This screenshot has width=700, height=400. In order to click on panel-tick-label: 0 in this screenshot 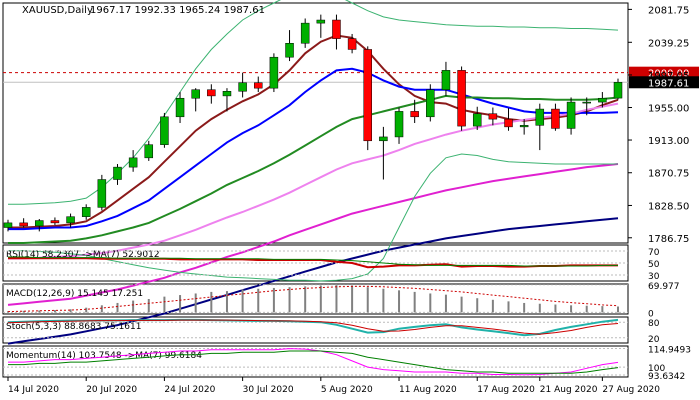, I will do `click(651, 314)`.